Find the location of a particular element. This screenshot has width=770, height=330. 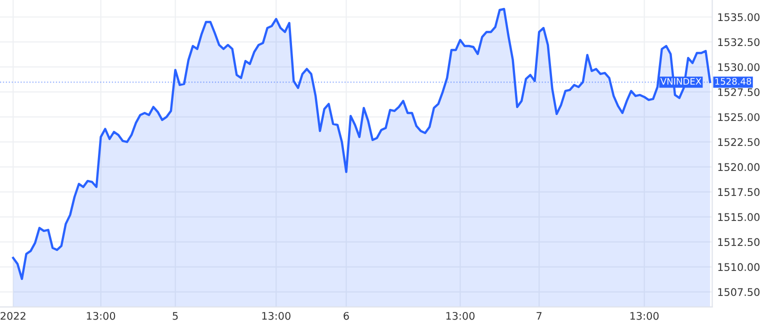

y-tick-label: 1507.50 is located at coordinates (739, 292).